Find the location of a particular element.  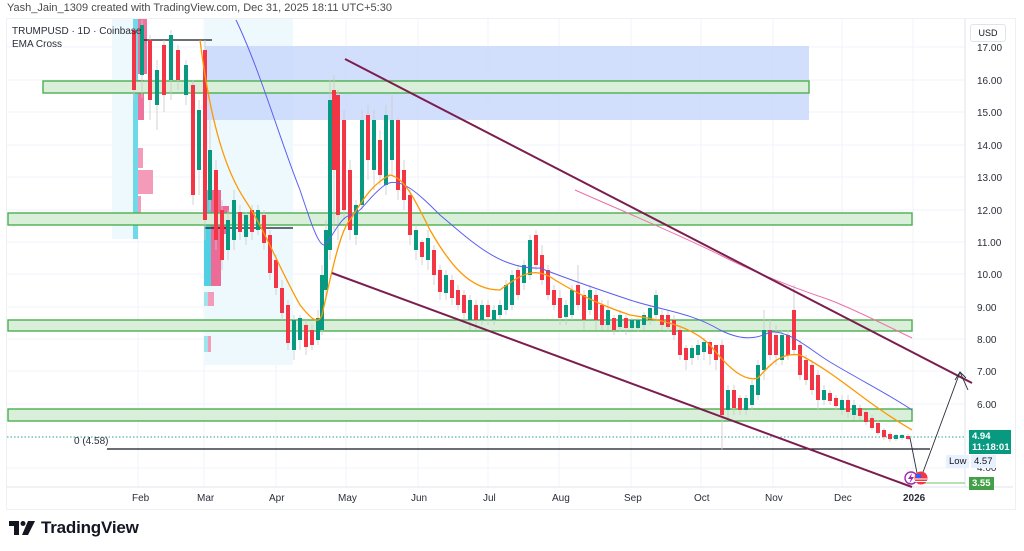

low-label: Low is located at coordinates (958, 461).